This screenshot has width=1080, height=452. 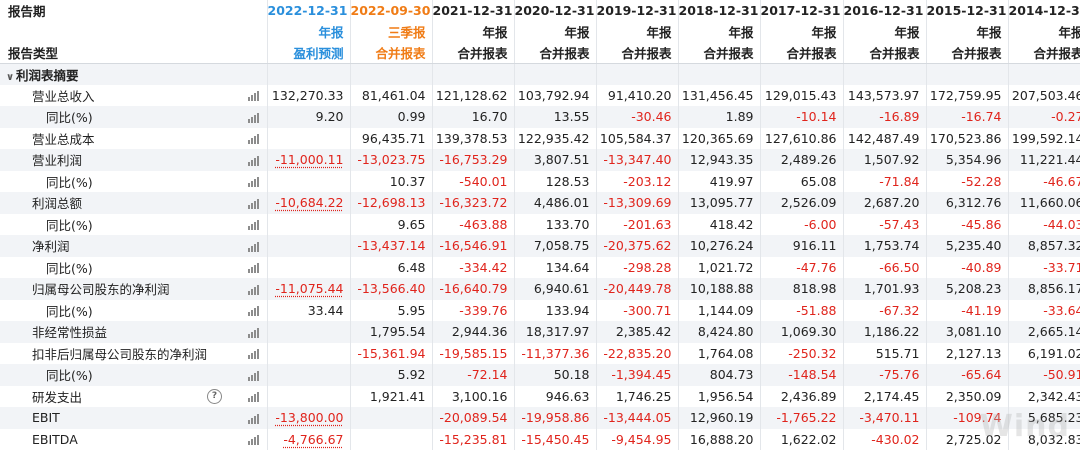 I want to click on header-period-date: 2018-12-31, so click(x=719, y=10).